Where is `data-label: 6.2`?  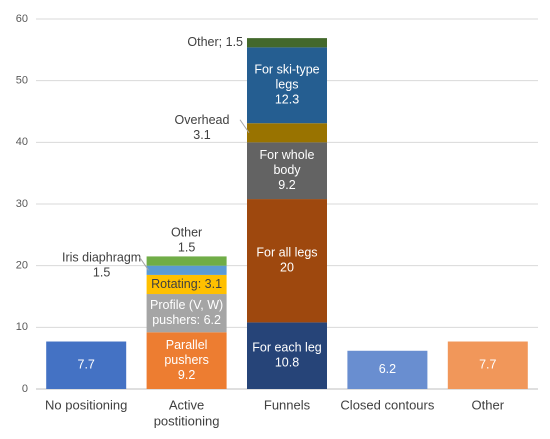 data-label: 6.2 is located at coordinates (387, 369).